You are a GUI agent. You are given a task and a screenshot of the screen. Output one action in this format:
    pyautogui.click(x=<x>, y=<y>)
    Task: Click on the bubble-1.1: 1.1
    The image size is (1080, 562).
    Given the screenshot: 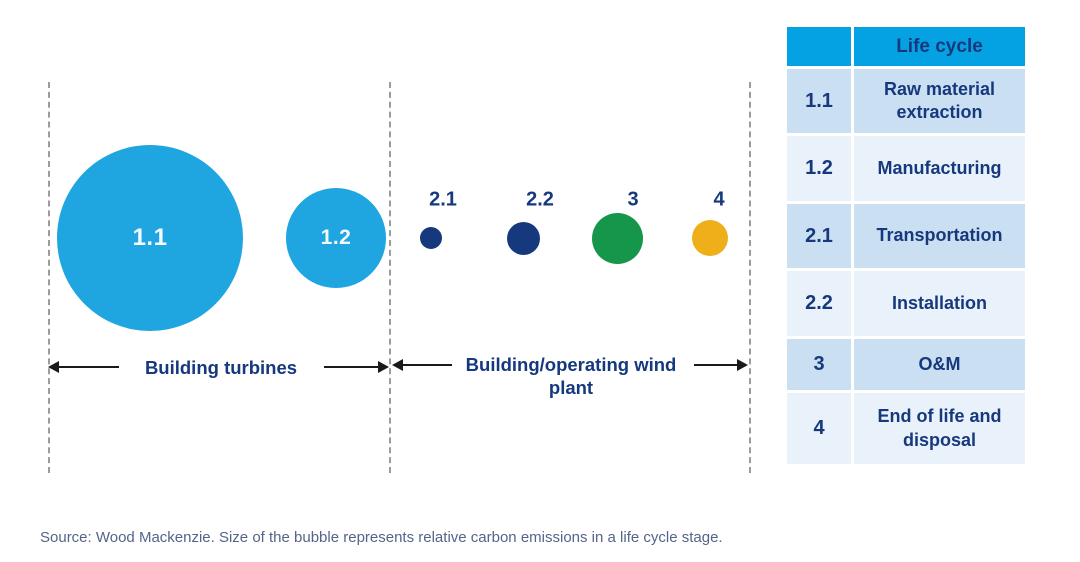 What is the action you would take?
    pyautogui.click(x=150, y=238)
    